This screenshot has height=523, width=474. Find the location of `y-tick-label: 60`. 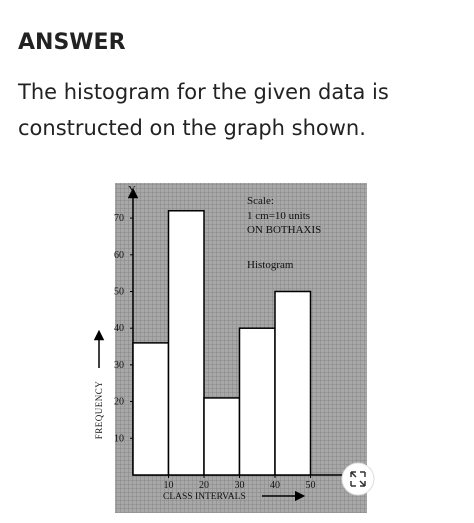

y-tick-label: 60 is located at coordinates (119, 255).